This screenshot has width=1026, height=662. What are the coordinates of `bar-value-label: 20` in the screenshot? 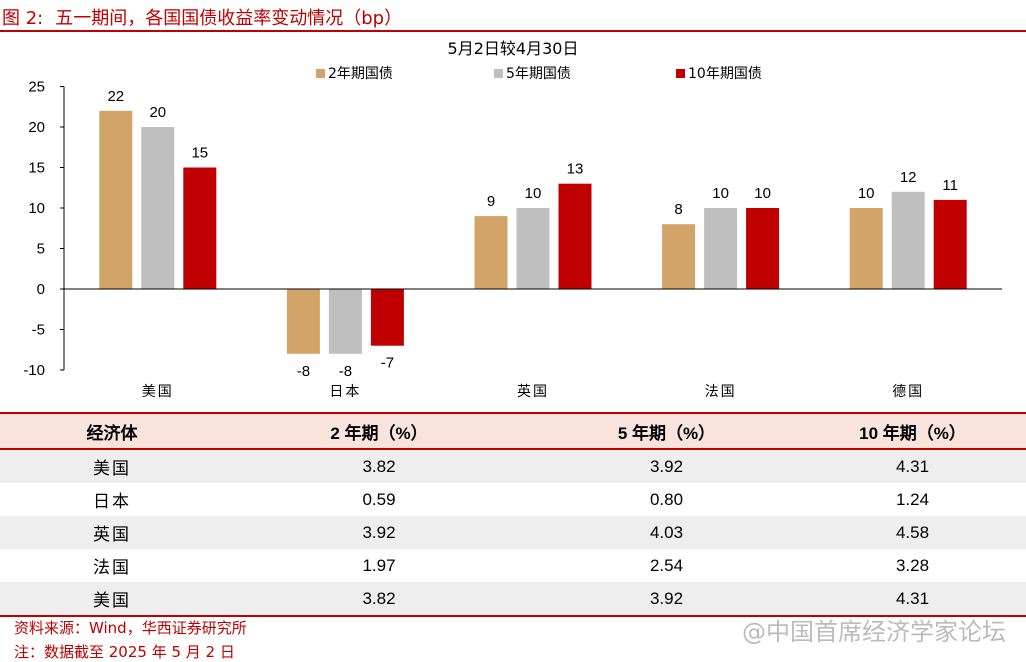 It's located at (157, 112).